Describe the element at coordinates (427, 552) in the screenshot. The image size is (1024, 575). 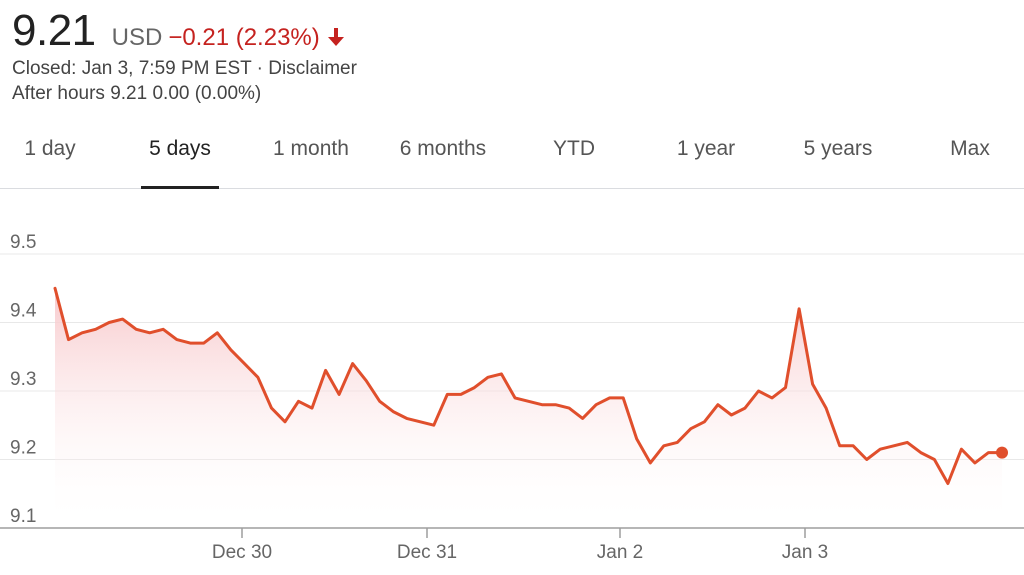
I see `x-tick-label: Dec 31` at that location.